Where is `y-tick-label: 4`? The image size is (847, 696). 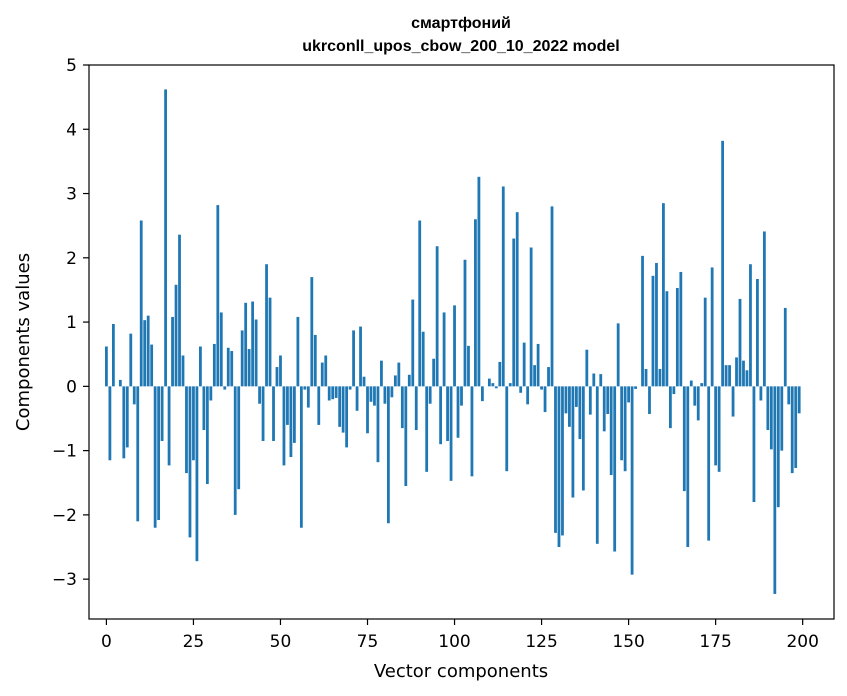 y-tick-label: 4 is located at coordinates (71, 130).